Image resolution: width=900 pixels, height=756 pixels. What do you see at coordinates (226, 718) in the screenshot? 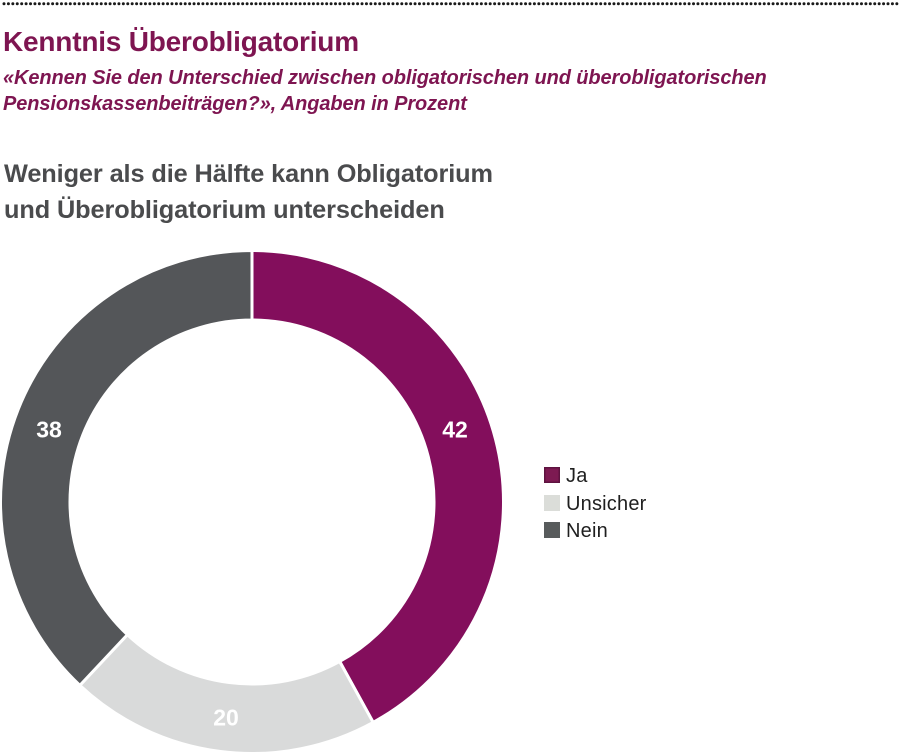
I see `svg-text: 20` at bounding box center [226, 718].